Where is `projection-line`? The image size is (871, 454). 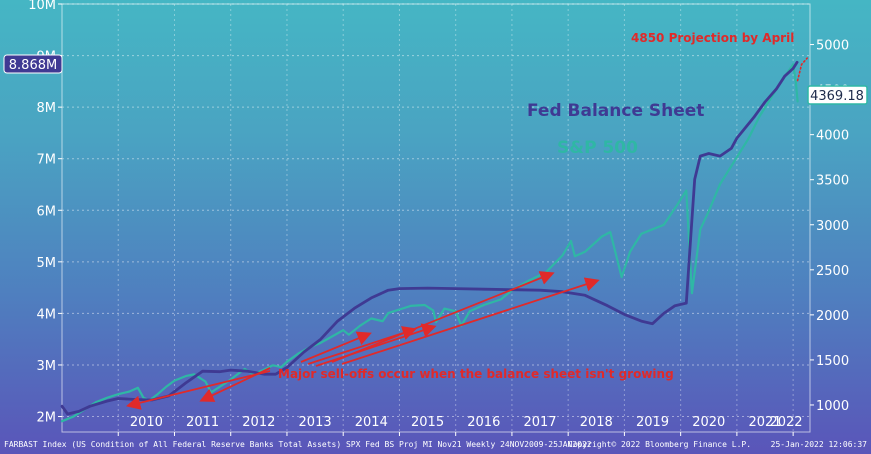
projection-line is located at coordinates (802, 69).